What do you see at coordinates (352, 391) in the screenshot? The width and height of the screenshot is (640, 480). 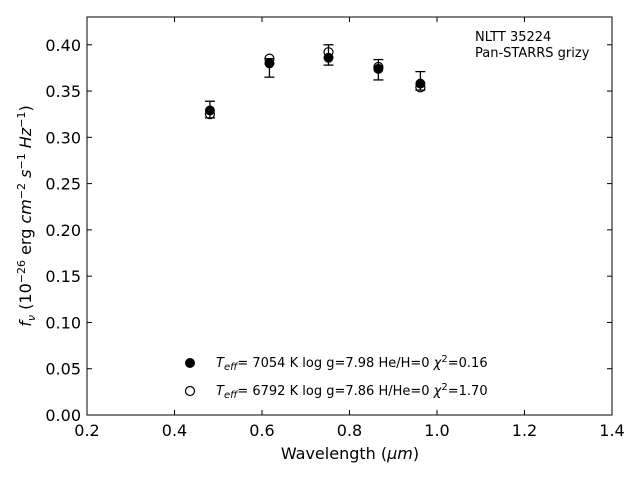 I see `legend-label-open: Teff= 6792 K log g=7.86 H/He=0 χ2=1.70` at bounding box center [352, 391].